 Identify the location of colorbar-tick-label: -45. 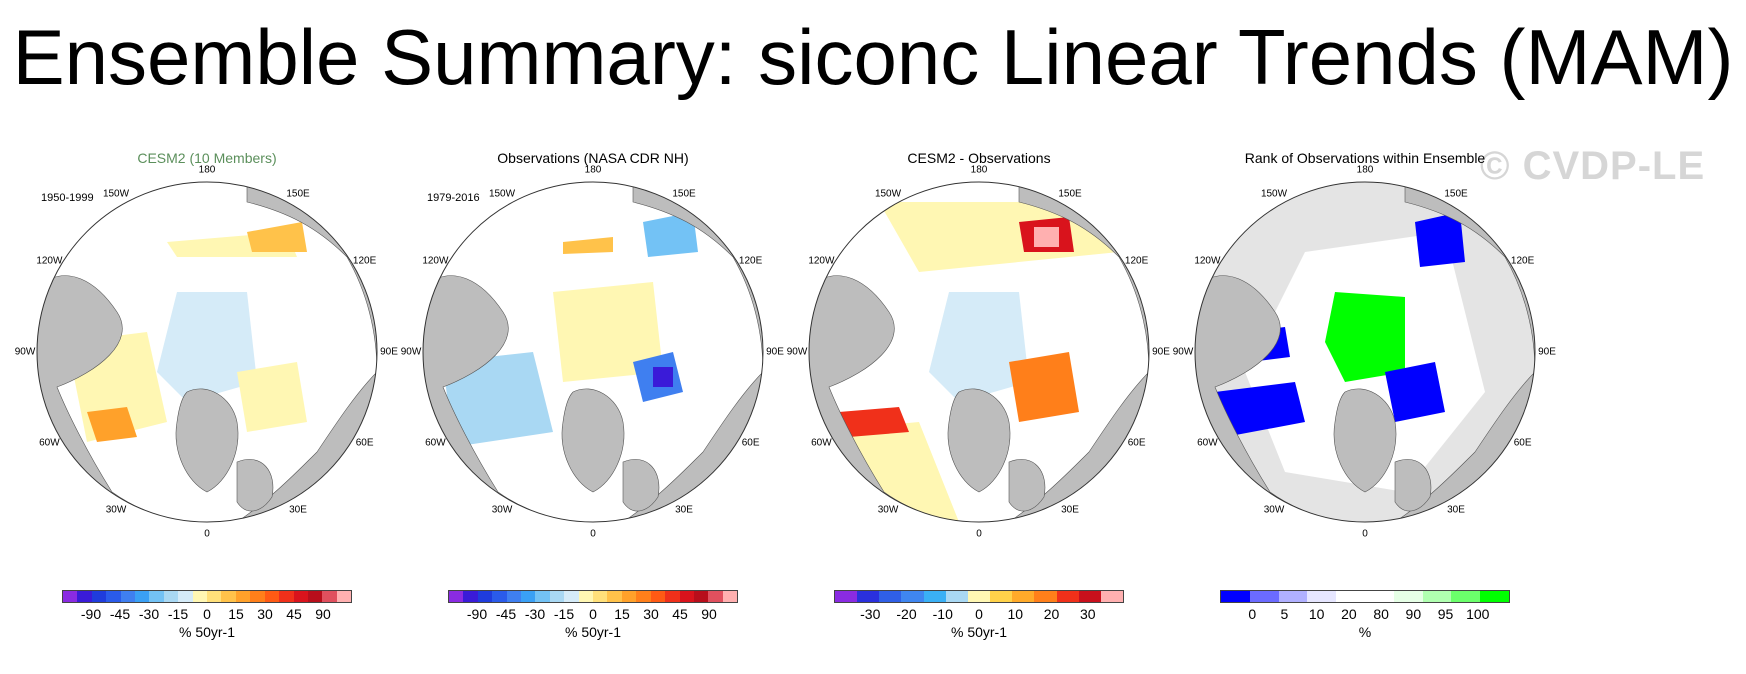
(120, 614).